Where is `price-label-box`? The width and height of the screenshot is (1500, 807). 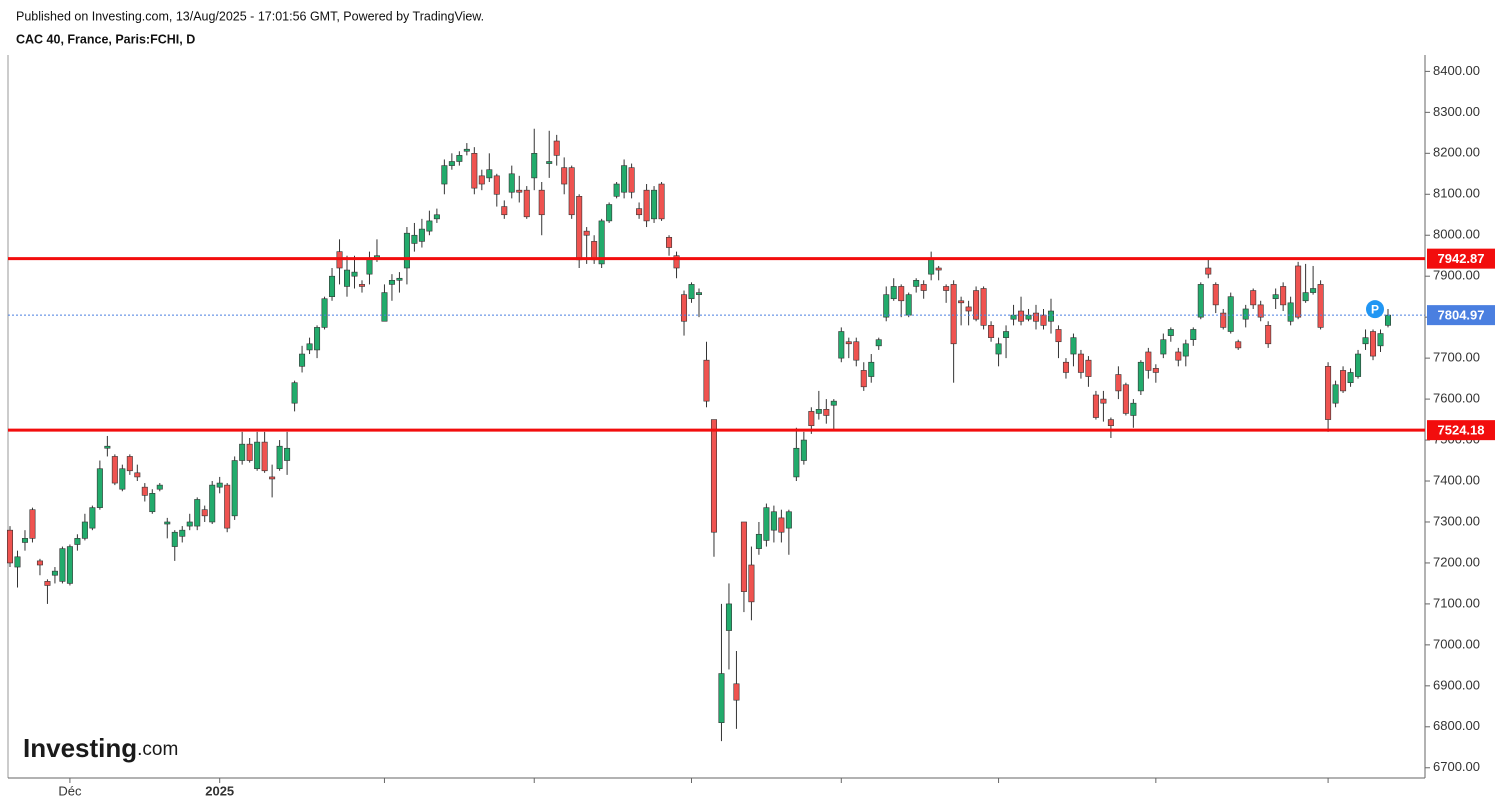 price-label-box is located at coordinates (1461, 430).